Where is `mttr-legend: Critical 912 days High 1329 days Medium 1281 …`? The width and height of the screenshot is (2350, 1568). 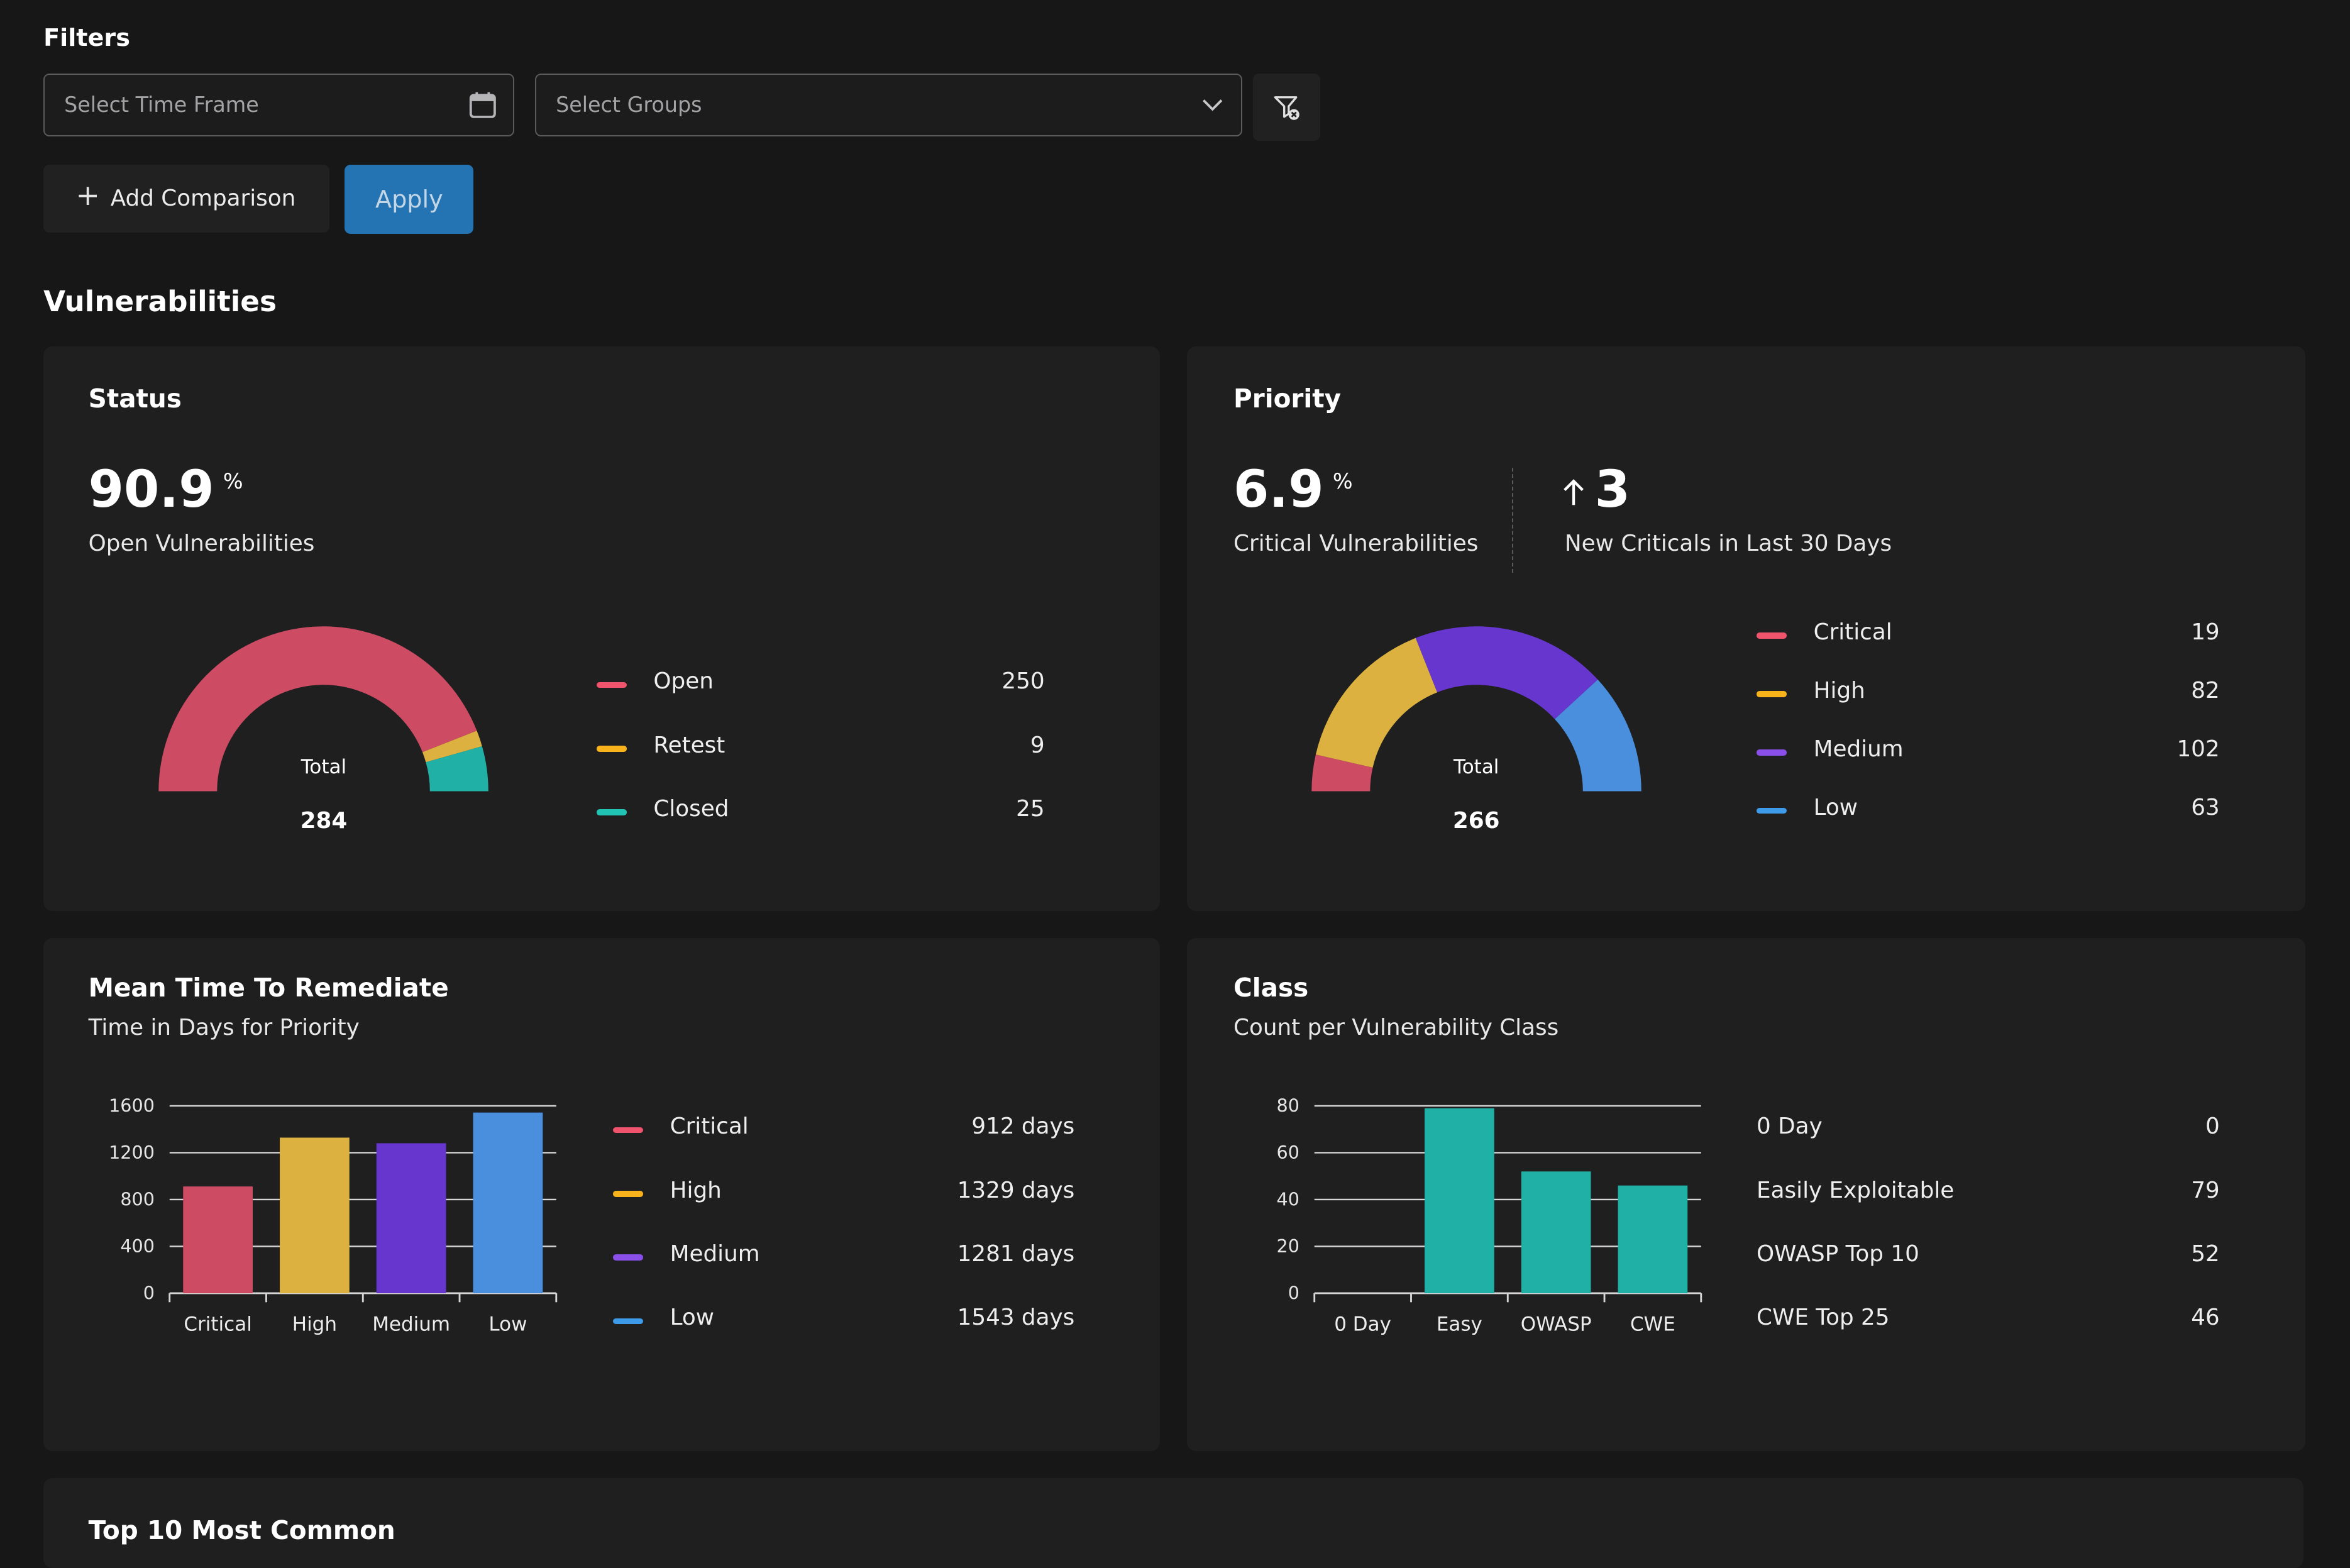 mttr-legend: Critical 912 days High 1329 days Medium 1281 … is located at coordinates (843, 1233).